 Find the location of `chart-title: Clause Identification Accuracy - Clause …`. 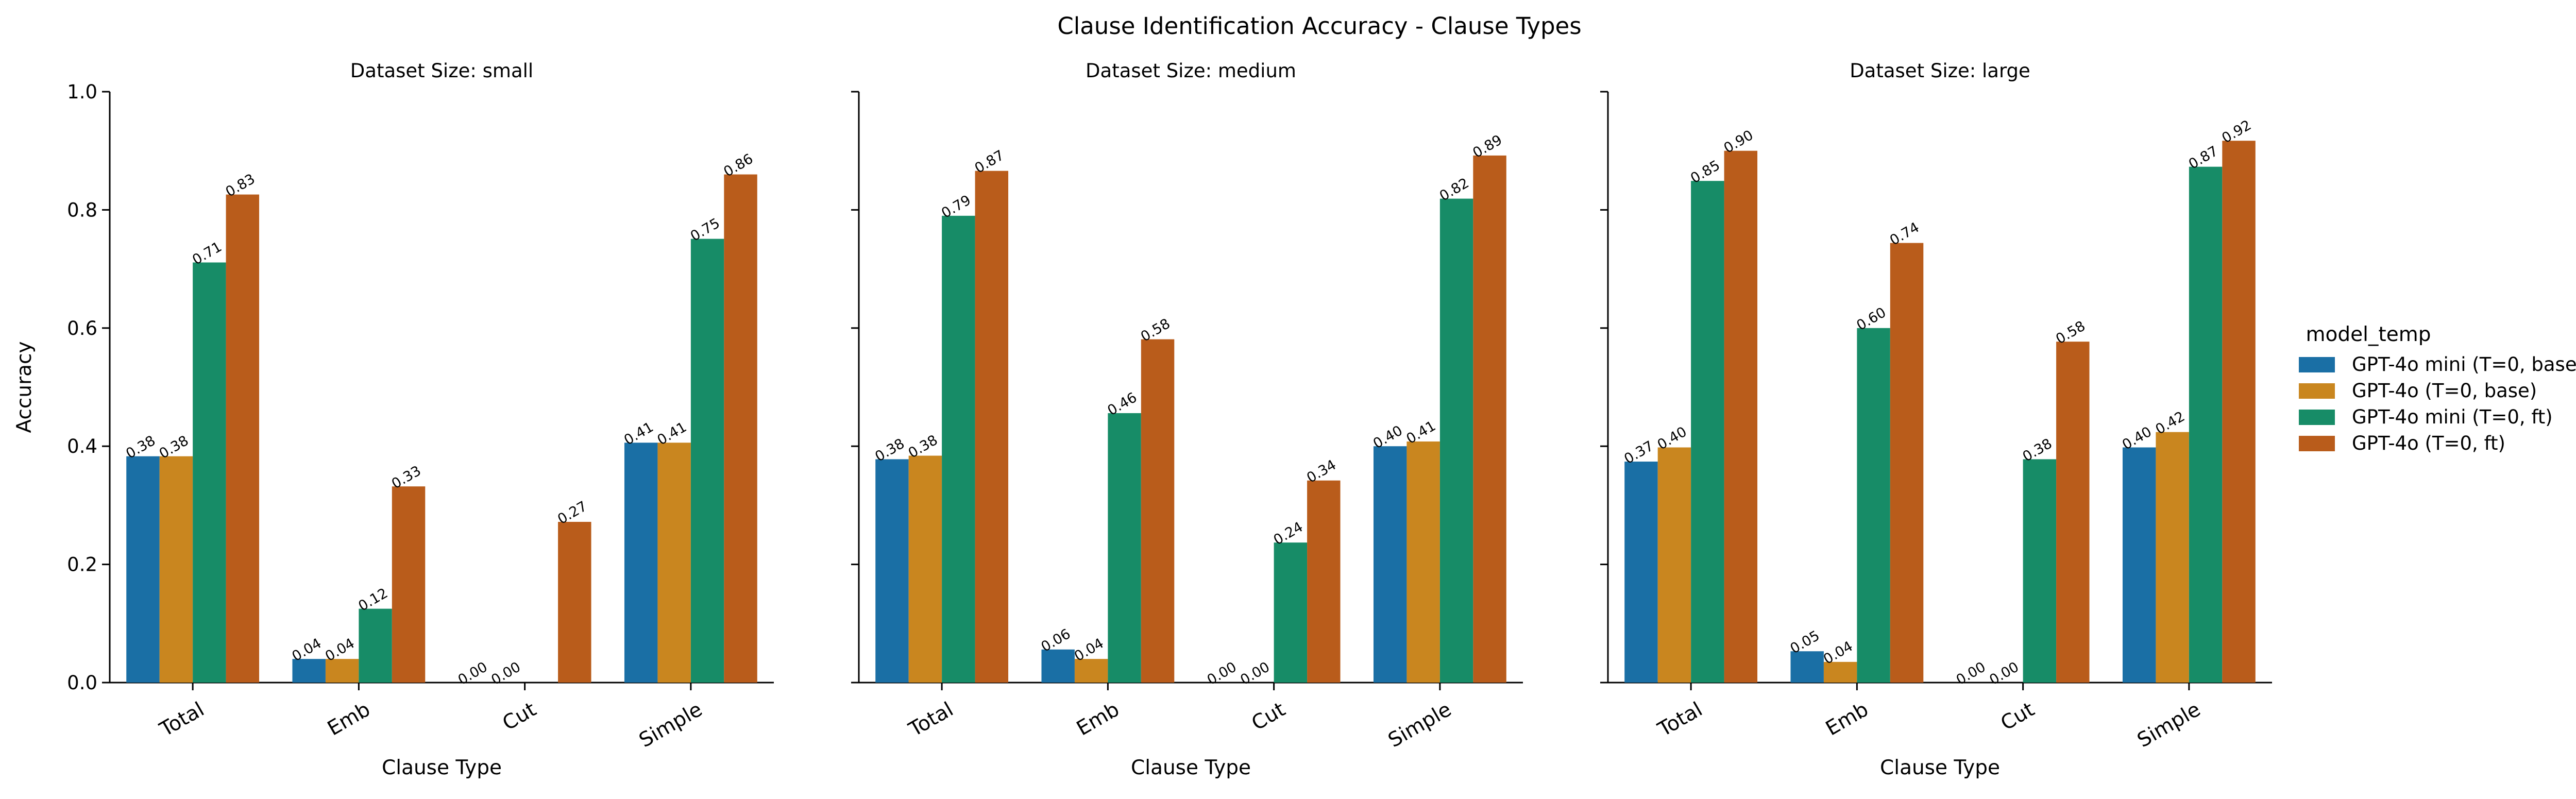

chart-title: Clause Identification Accuracy - Clause … is located at coordinates (1319, 26).